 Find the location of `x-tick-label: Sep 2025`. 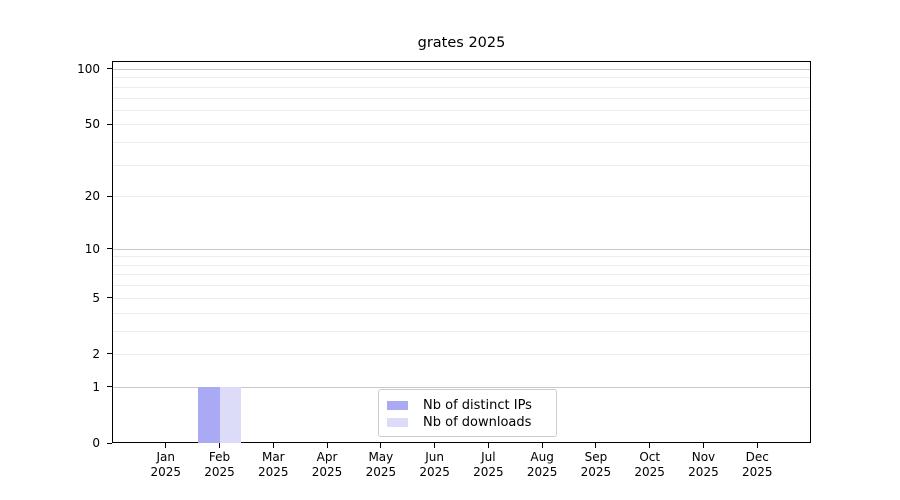

x-tick-label: Sep 2025 is located at coordinates (596, 465).